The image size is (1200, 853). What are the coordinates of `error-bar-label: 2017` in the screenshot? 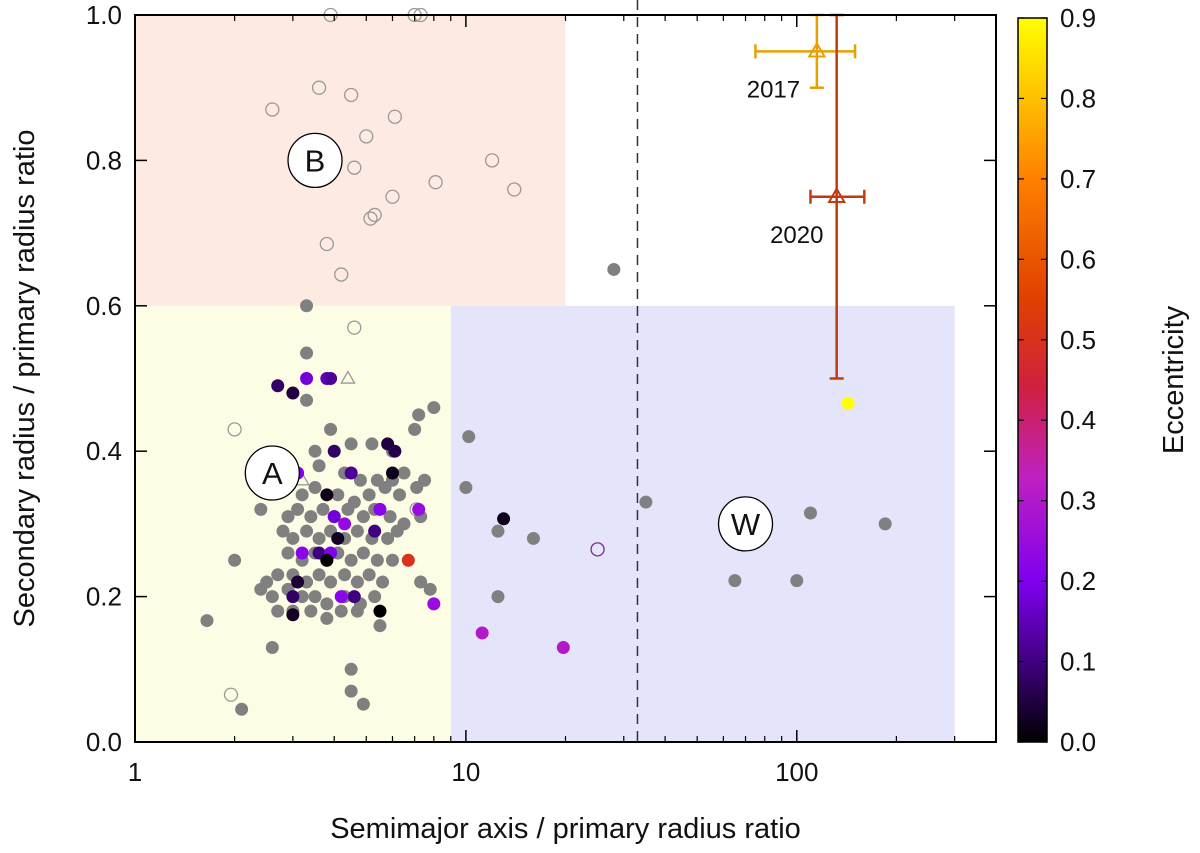 It's located at (773, 90).